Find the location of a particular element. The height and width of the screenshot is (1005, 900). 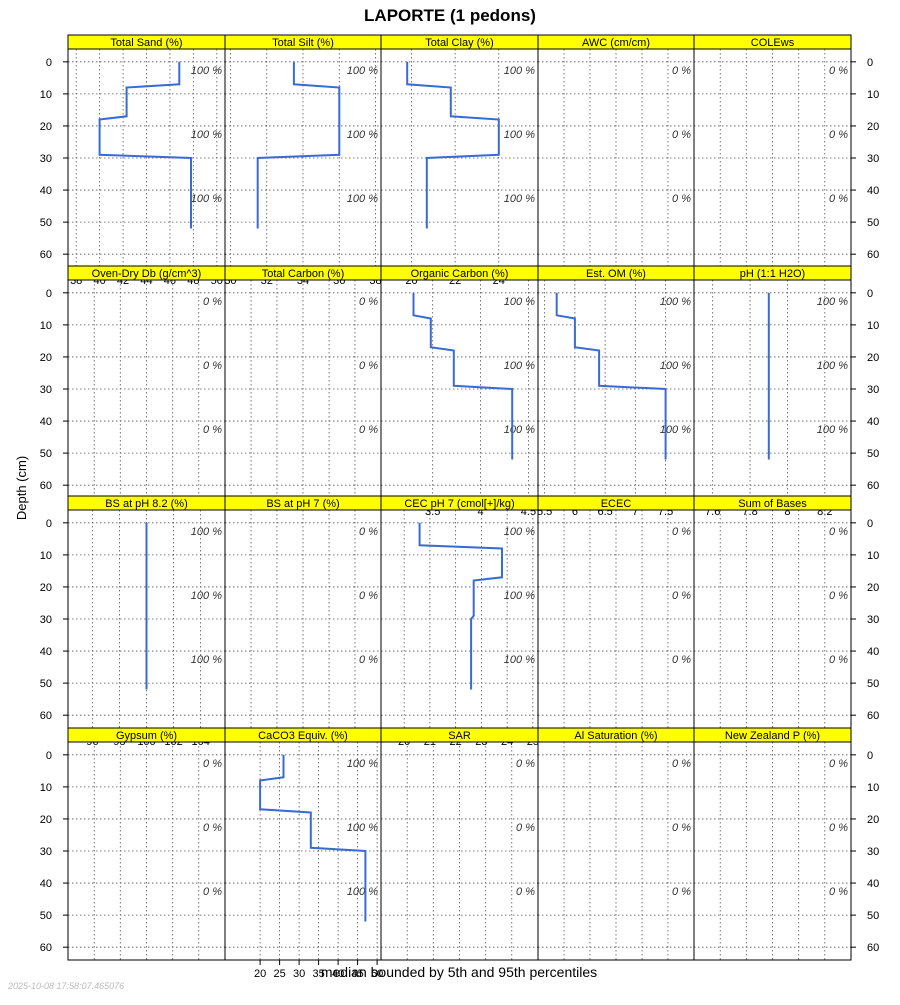

panel-1-strip-title: Total Sand (%) is located at coordinates (146, 43).